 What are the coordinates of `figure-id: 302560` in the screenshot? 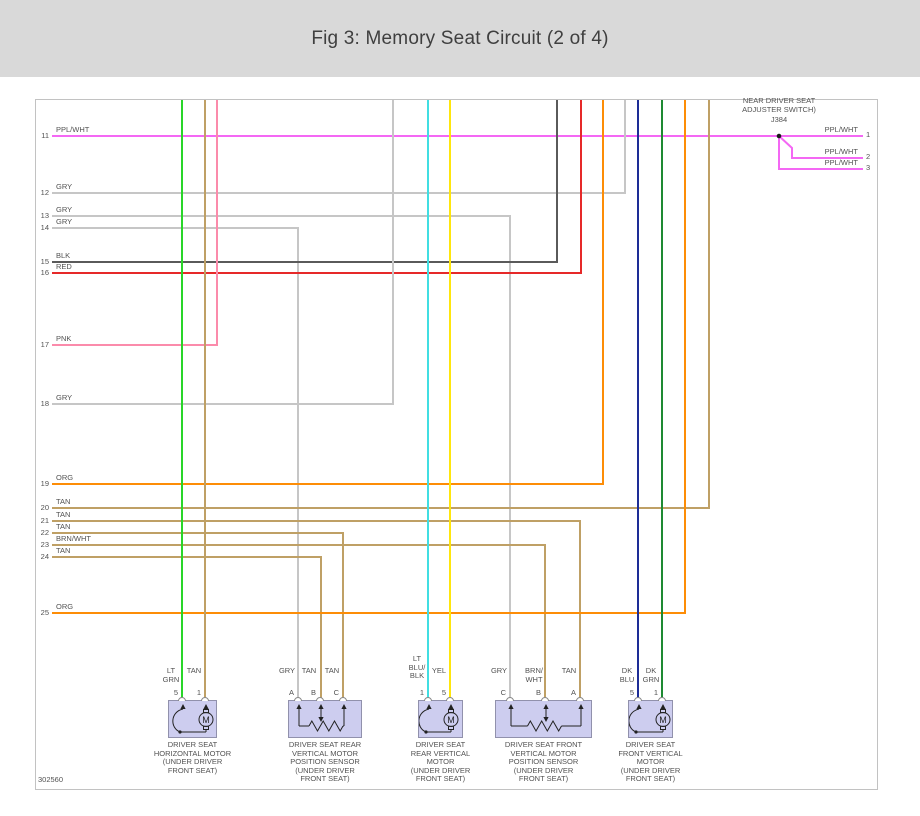 It's located at (51, 779).